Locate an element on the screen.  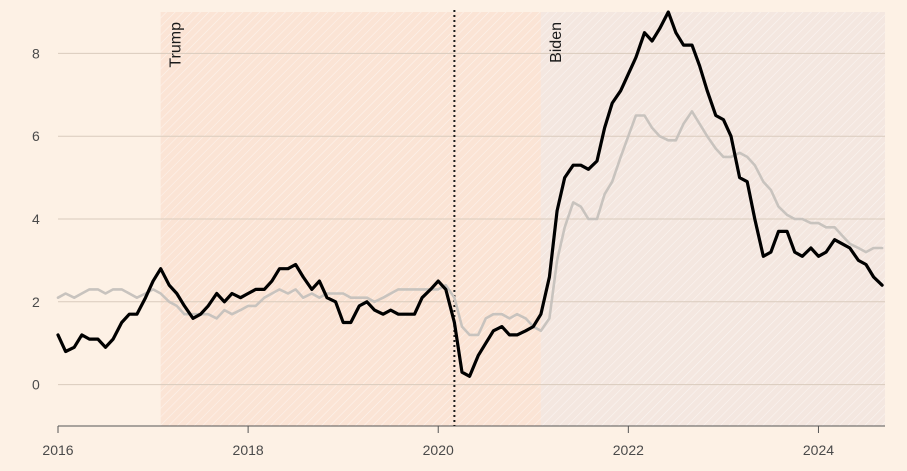
y-tick-label: 8 is located at coordinates (36, 53).